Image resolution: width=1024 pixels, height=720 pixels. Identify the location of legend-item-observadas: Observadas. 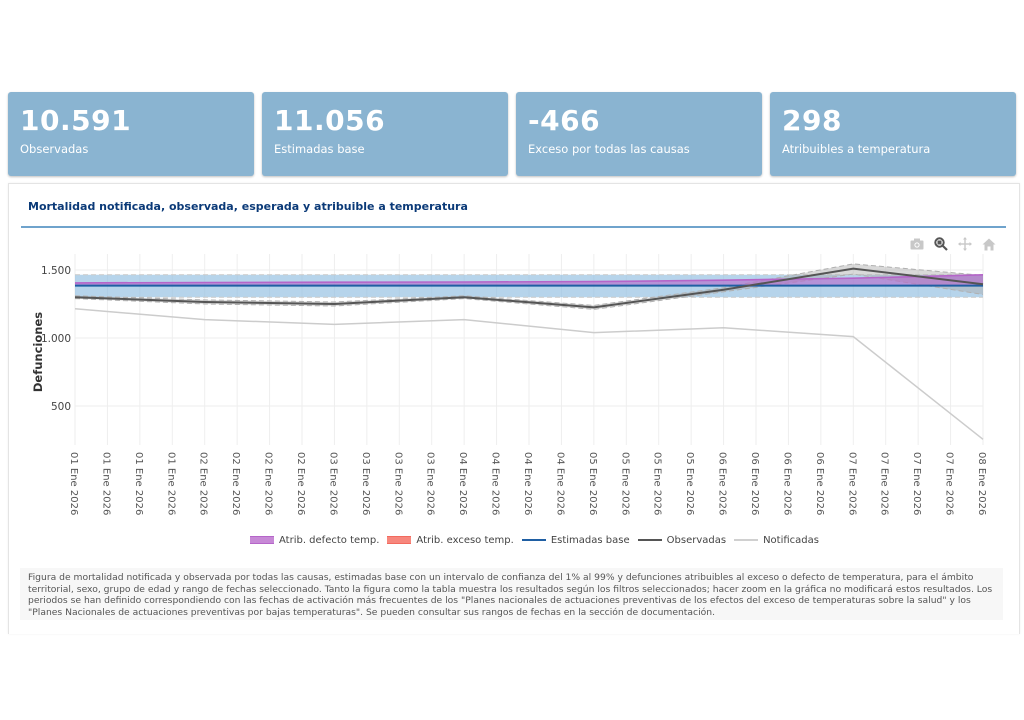
(682, 540).